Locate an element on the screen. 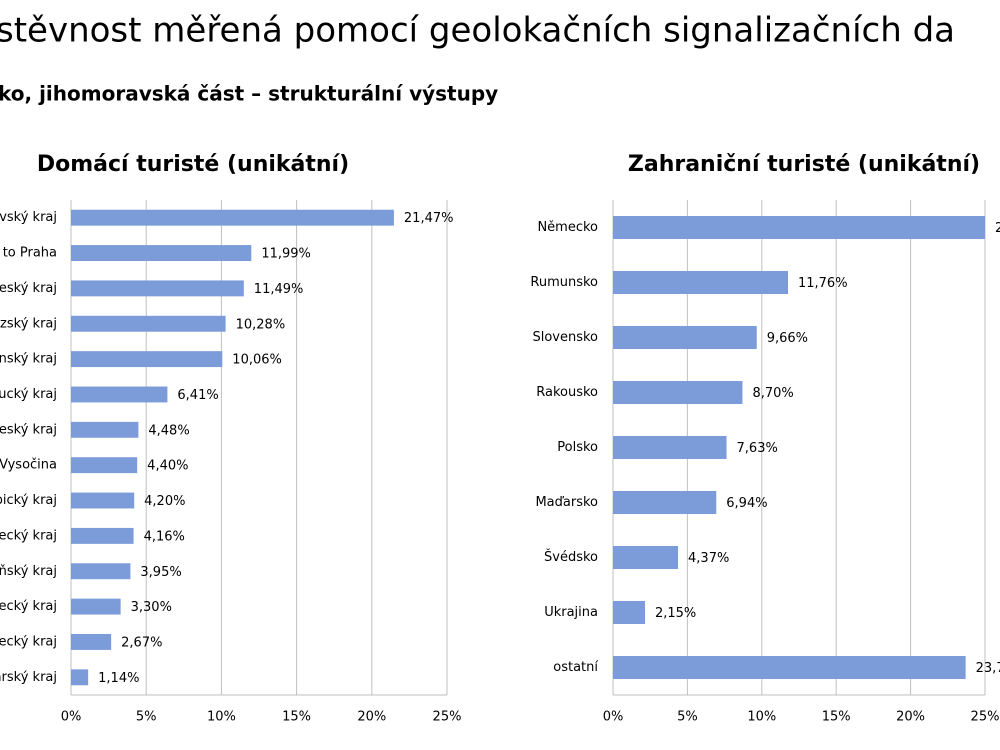 This screenshot has width=1000, height=750. value-label: 6,94% is located at coordinates (746, 503).